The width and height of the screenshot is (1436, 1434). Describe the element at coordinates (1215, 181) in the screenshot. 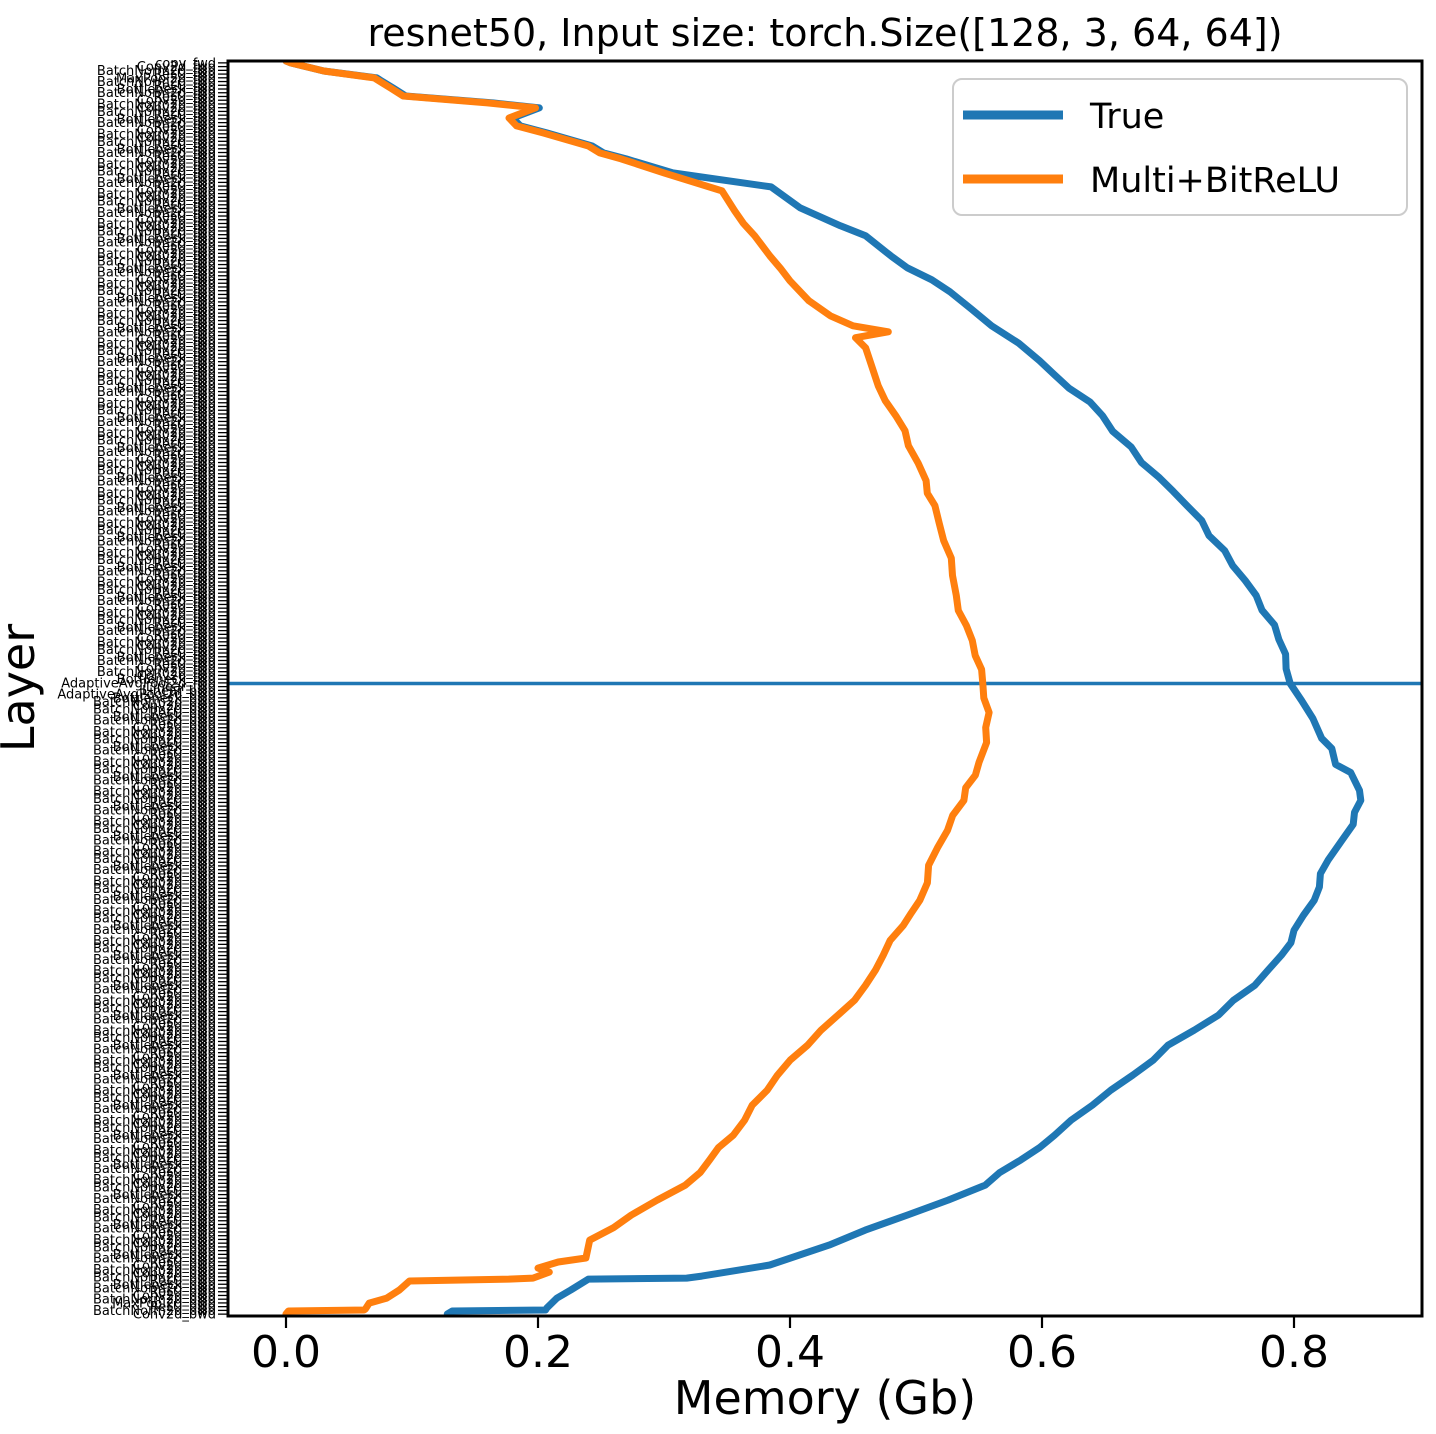

I see `legend-label-multi: Multi+BitReLU` at that location.